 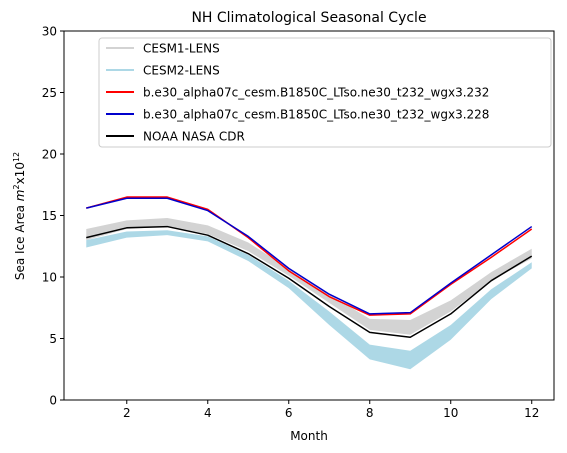 I want to click on y-tick-label: 5, so click(x=53, y=339).